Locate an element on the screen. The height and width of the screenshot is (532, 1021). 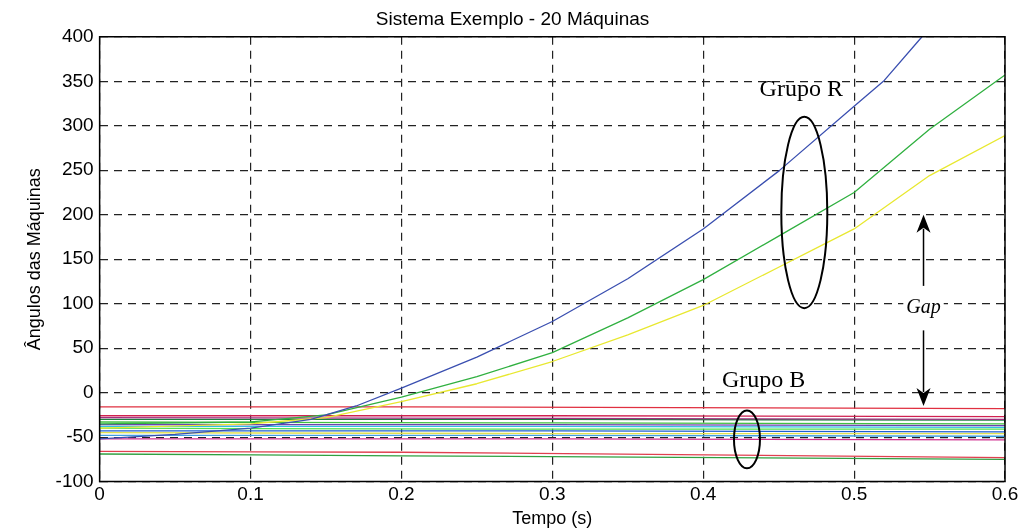
x-tick-label: 0.5 is located at coordinates (854, 494).